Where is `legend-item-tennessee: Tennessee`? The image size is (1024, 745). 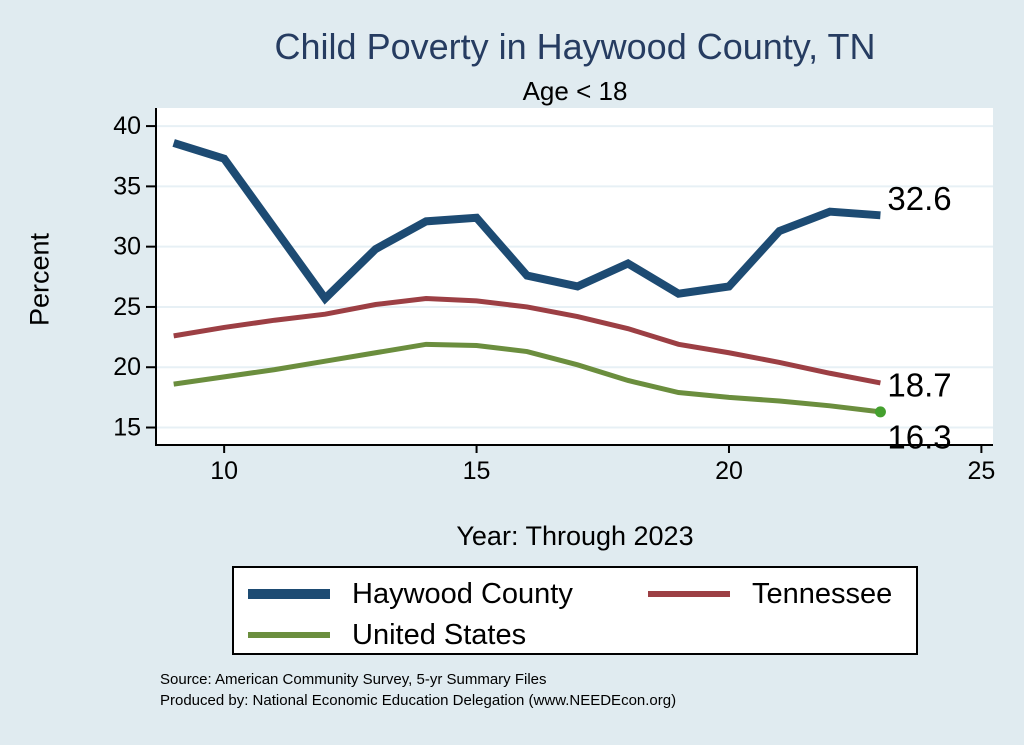 legend-item-tennessee: Tennessee is located at coordinates (770, 594).